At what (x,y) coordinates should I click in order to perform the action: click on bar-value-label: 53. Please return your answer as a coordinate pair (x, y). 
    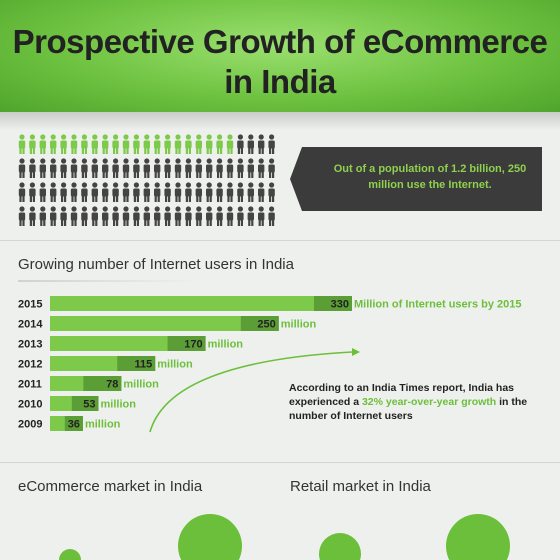
    Looking at the image, I should click on (89, 405).